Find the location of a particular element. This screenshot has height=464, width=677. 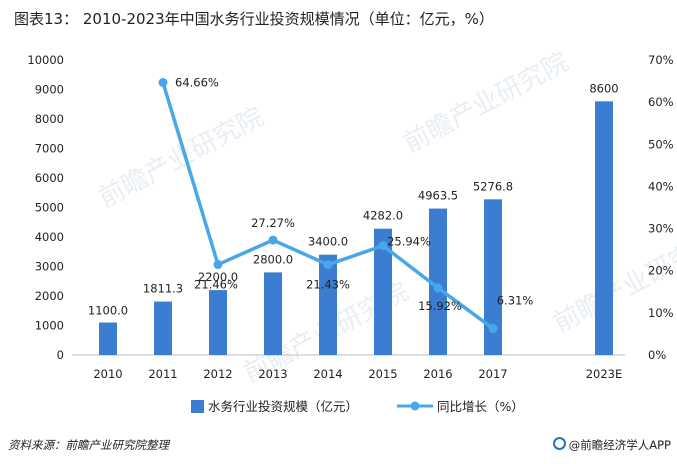

bar-data-label: 1100.0 is located at coordinates (108, 311).